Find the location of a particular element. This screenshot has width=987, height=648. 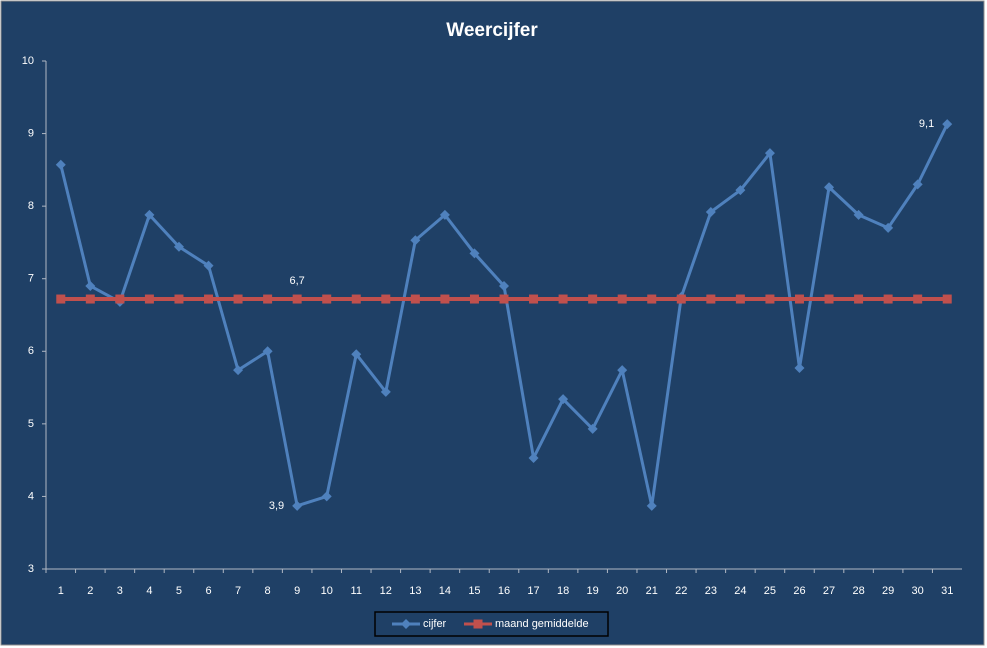

x-tick-label: 29 is located at coordinates (888, 591).